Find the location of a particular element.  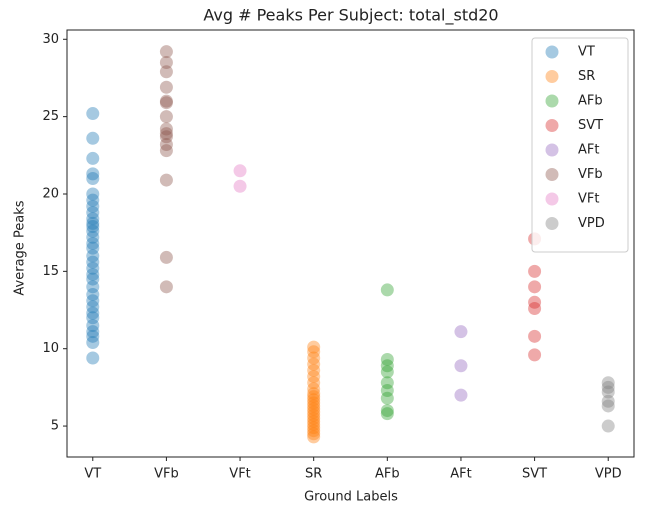

x-tick-label: SR is located at coordinates (313, 474).